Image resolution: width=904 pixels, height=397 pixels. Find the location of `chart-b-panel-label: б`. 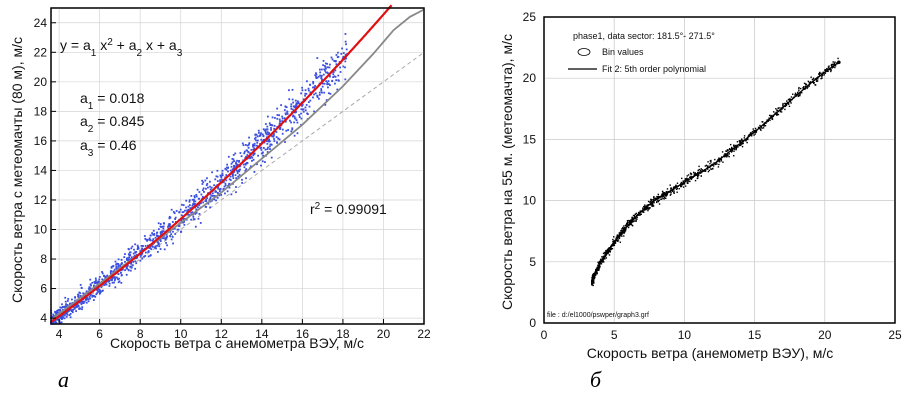

chart-b-panel-label: б is located at coordinates (596, 379).